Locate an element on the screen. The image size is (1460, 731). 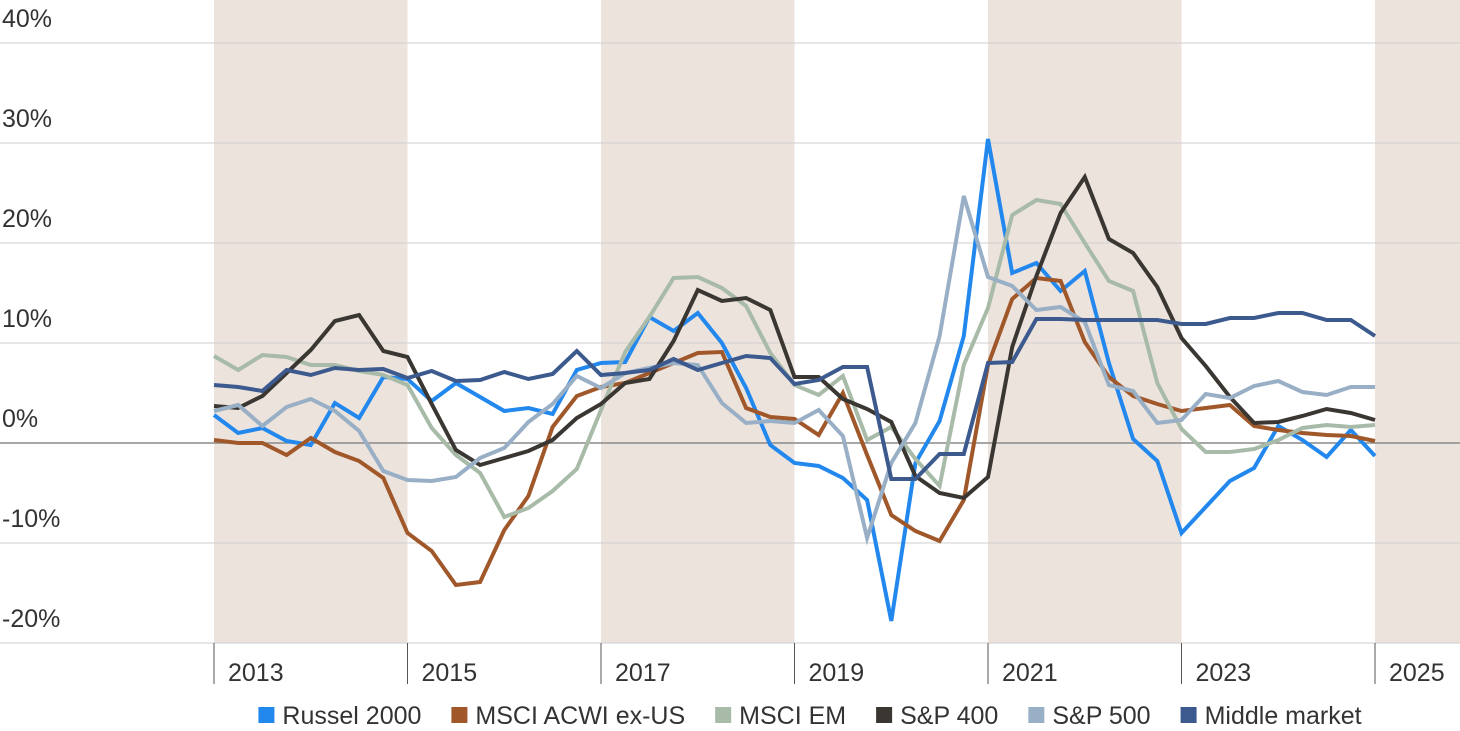
legend-label-middle-market: Middle market is located at coordinates (1283, 716).